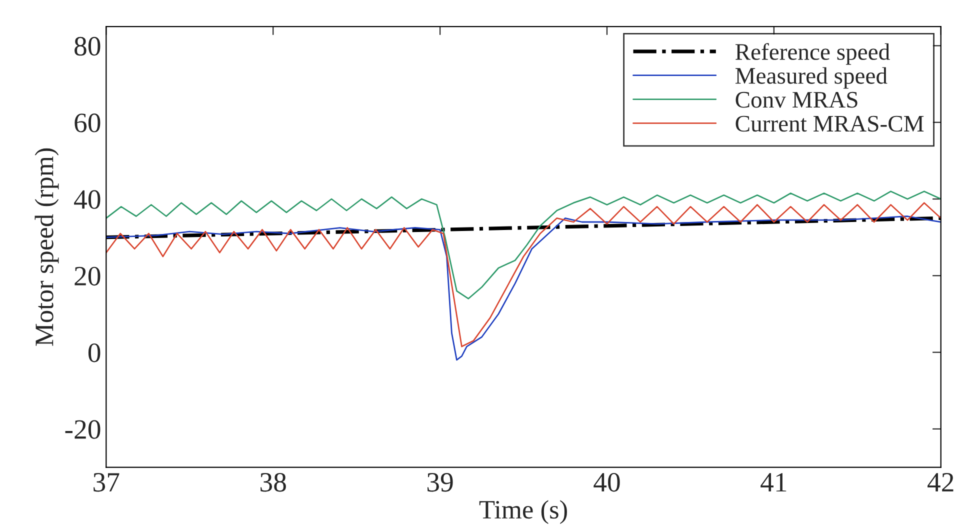  What do you see at coordinates (46, 247) in the screenshot?
I see `y-axis-title: Motor speed (rpm)` at bounding box center [46, 247].